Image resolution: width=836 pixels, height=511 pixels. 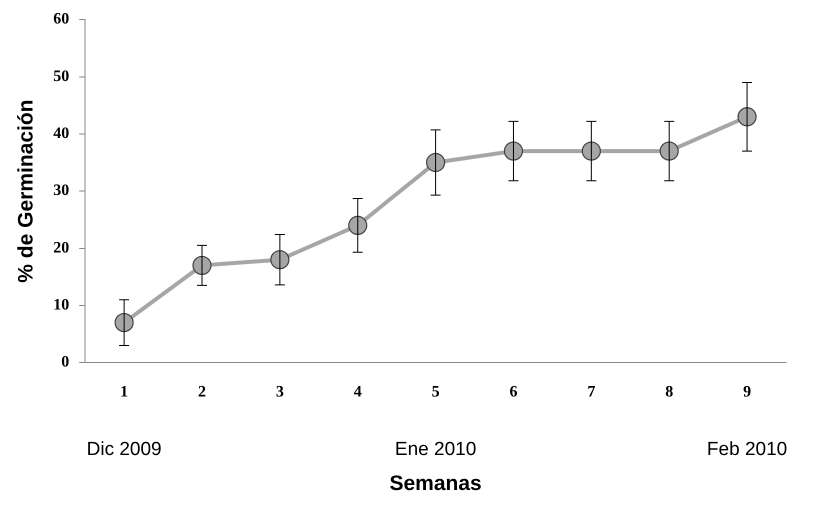 What do you see at coordinates (747, 449) in the screenshot?
I see `text: Feb 2010` at bounding box center [747, 449].